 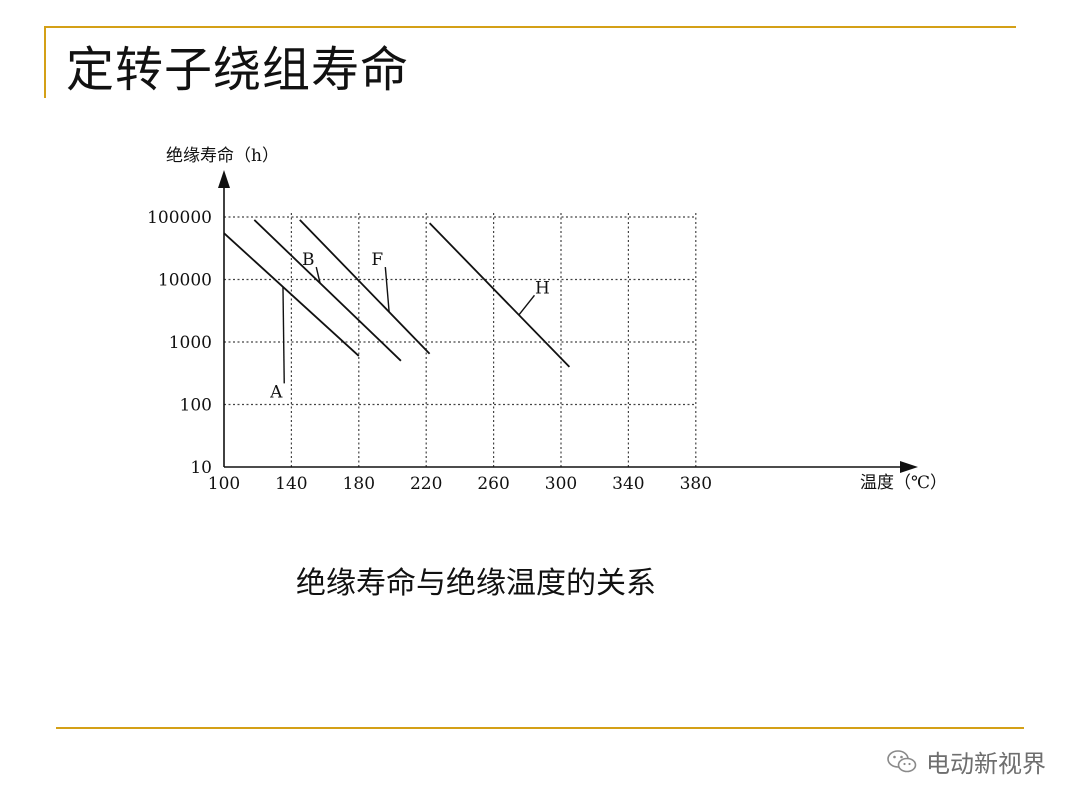 I want to click on annotation-label-A: A, so click(x=276, y=392).